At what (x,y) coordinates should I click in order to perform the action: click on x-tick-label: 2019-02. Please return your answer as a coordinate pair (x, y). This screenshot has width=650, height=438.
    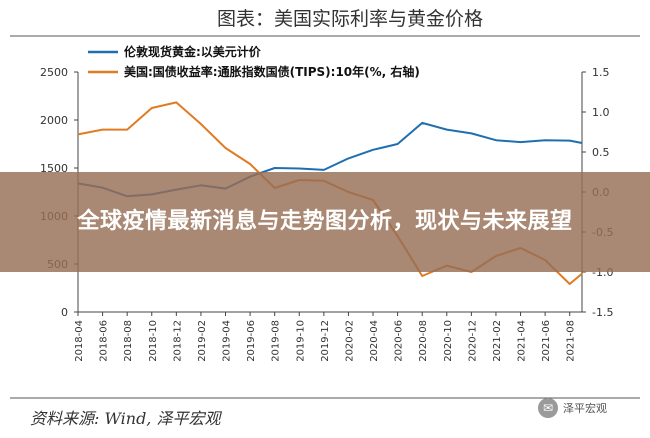
    Looking at the image, I should click on (202, 341).